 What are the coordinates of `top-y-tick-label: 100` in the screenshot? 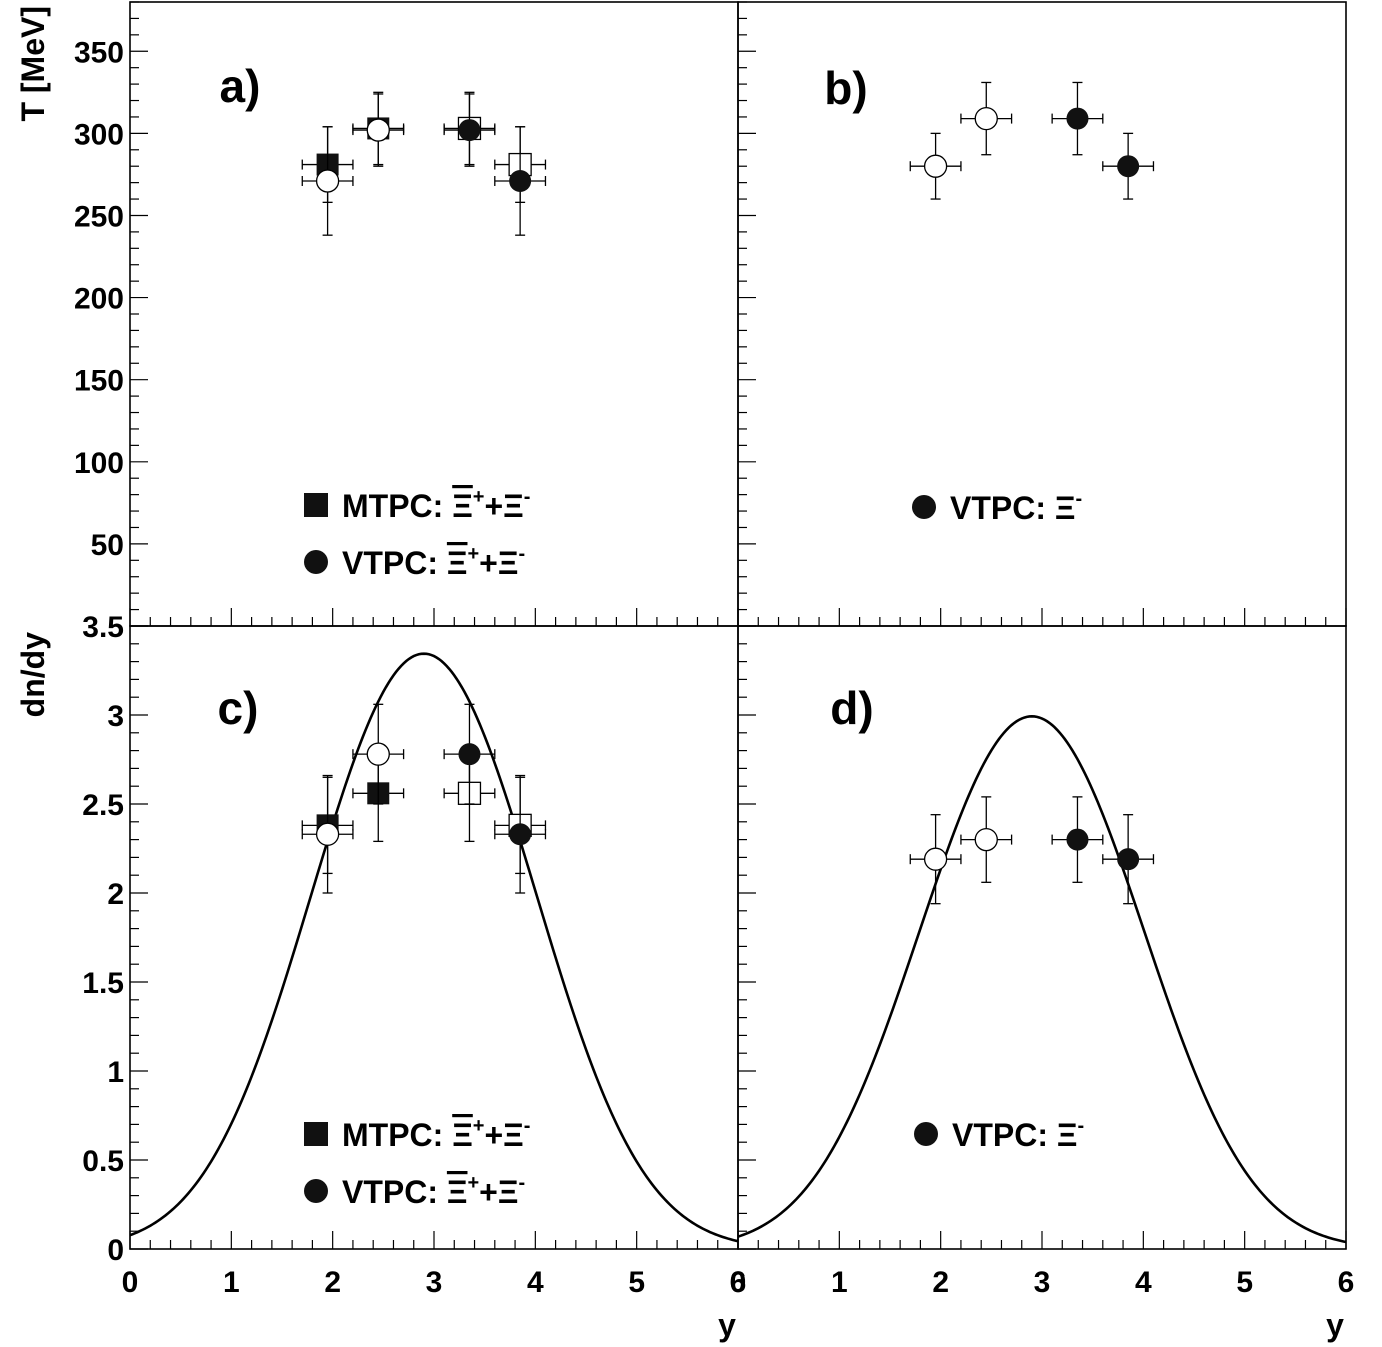 It's located at (99, 463).